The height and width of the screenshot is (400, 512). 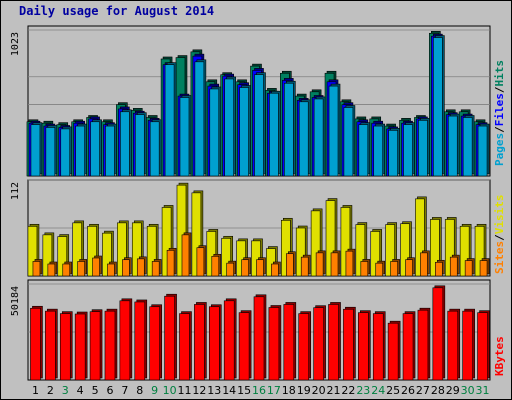 I want to click on bar-visits-day20, so click(x=315, y=243).